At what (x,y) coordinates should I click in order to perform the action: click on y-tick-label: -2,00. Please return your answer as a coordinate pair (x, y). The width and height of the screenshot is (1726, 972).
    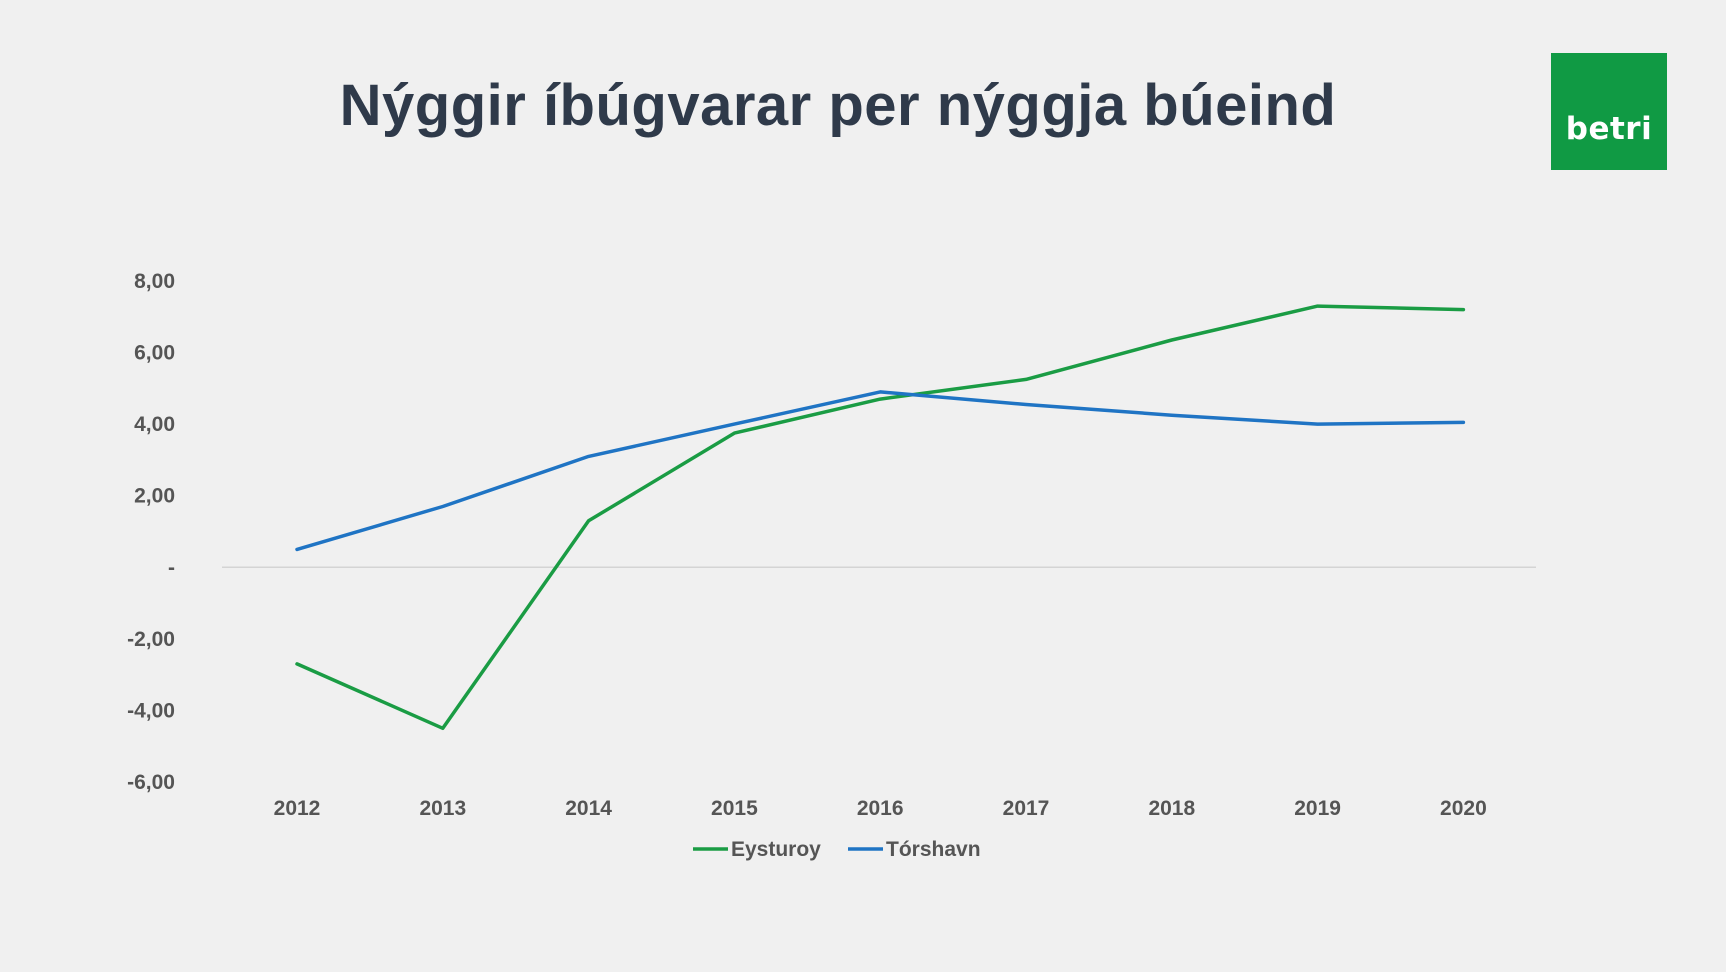
    Looking at the image, I should click on (151, 639).